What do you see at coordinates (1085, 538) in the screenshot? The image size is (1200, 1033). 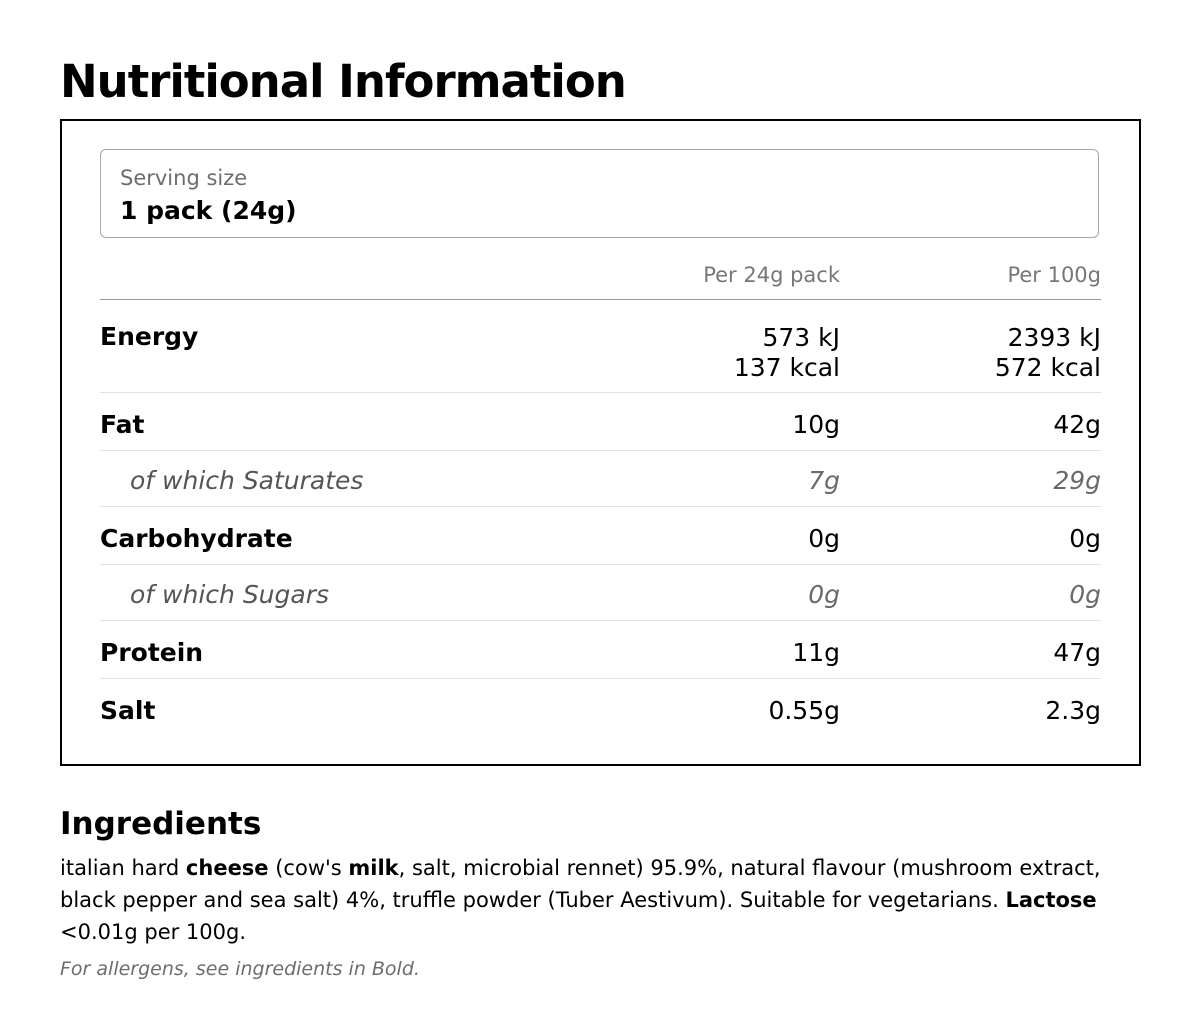 I see `carbohydrate-per-100g: 0g` at bounding box center [1085, 538].